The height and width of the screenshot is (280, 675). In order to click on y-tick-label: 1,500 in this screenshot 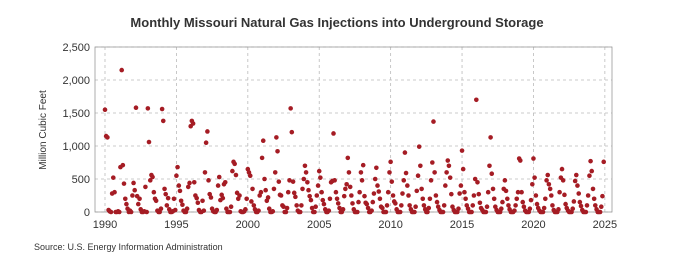, I will do `click(76, 114)`.